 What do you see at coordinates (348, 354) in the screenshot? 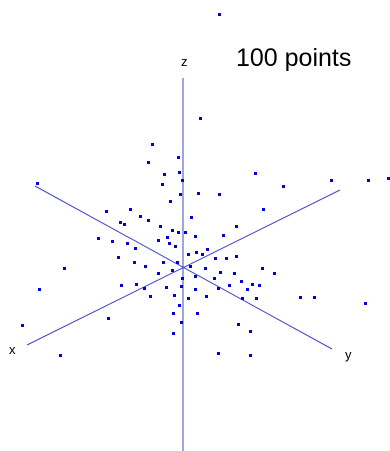
I see `y-axis-label: y` at bounding box center [348, 354].